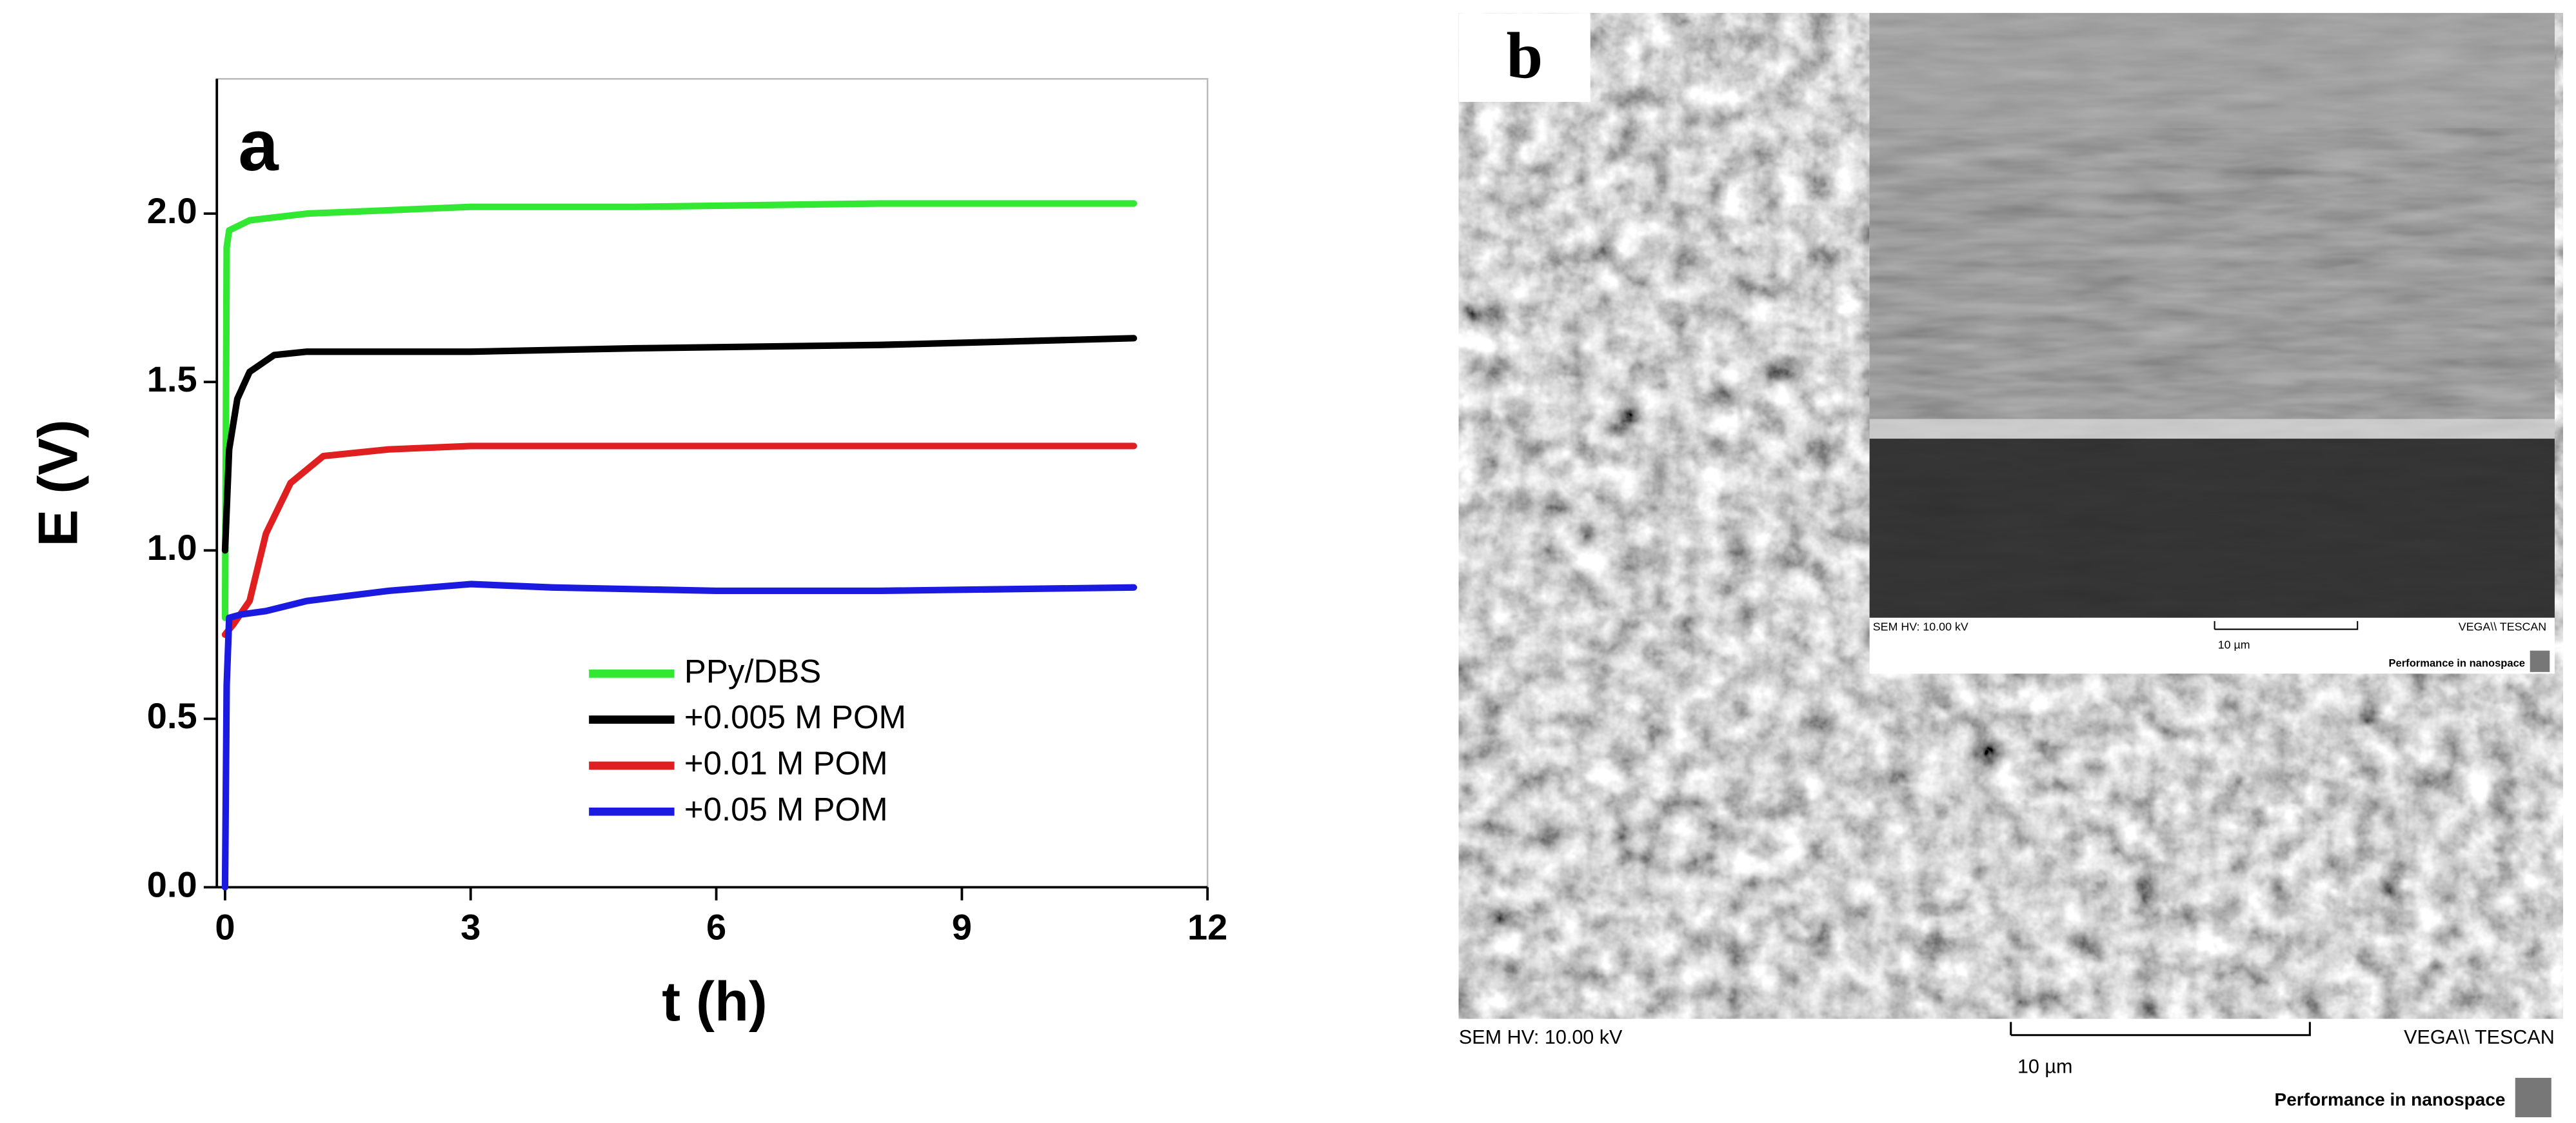  I want to click on sem-slogan: Performance in nanospace, so click(2390, 1099).